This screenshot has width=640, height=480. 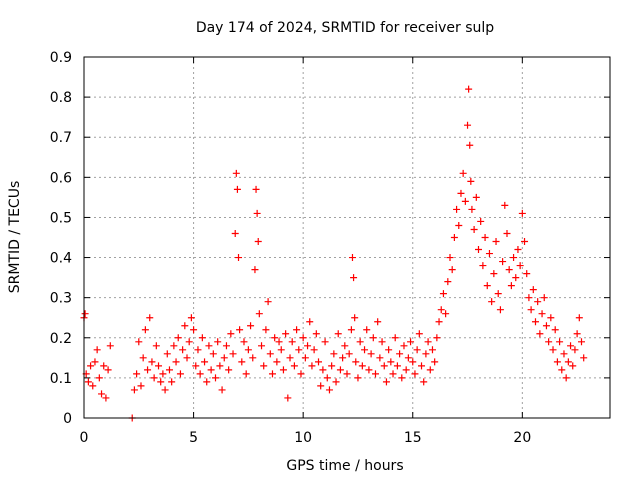 I want to click on y-tick-label: 0, so click(x=67, y=419).